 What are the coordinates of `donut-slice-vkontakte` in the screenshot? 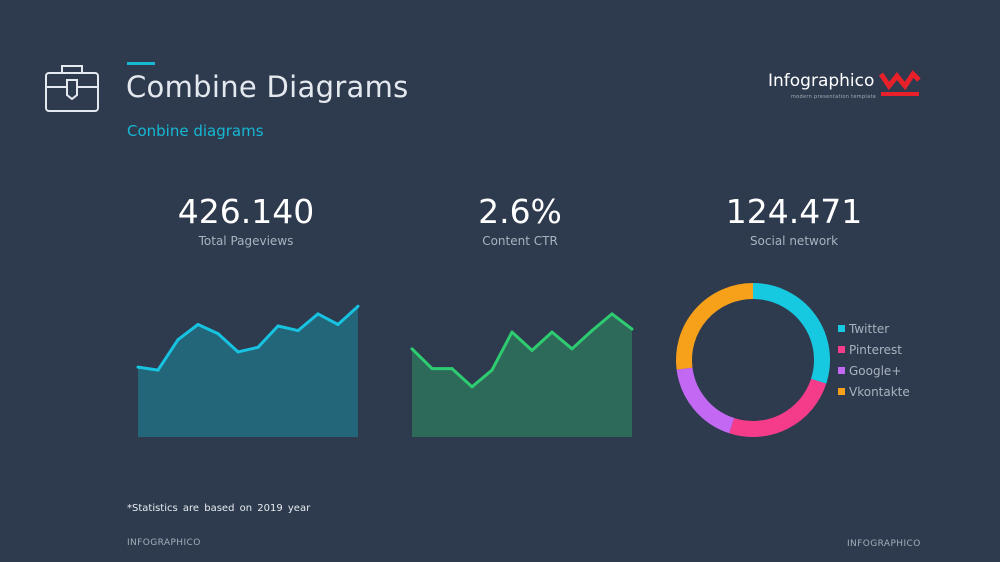 It's located at (715, 326).